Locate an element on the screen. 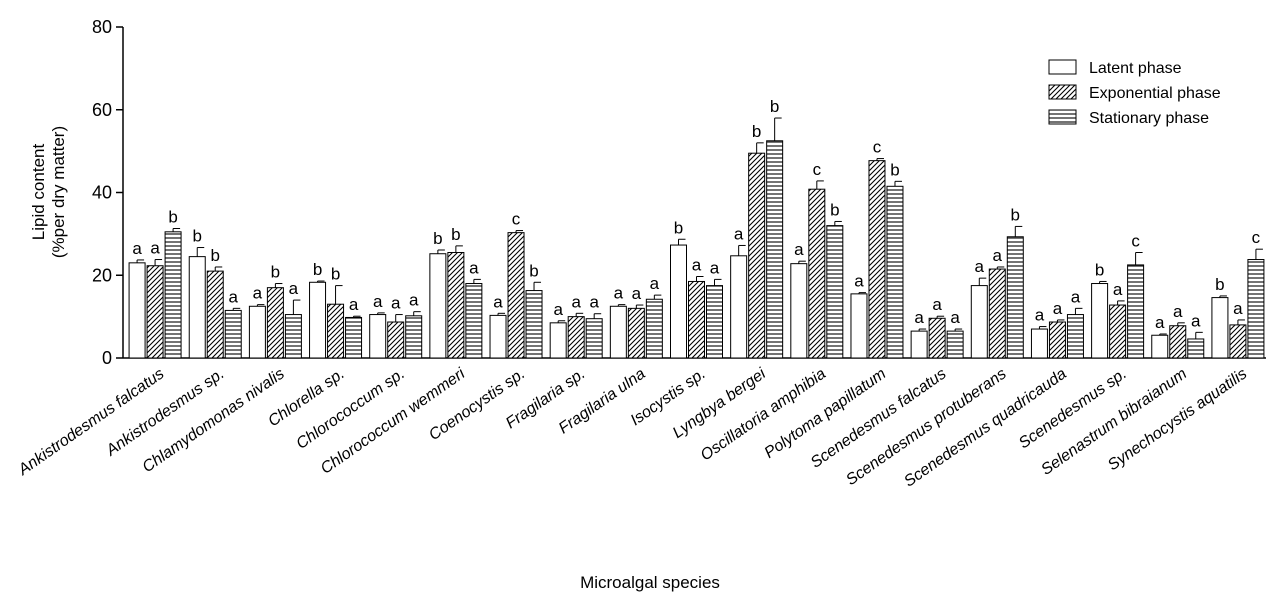 This screenshot has width=1267, height=595. y-axis-title-line1: Lipid content is located at coordinates (38, 192).